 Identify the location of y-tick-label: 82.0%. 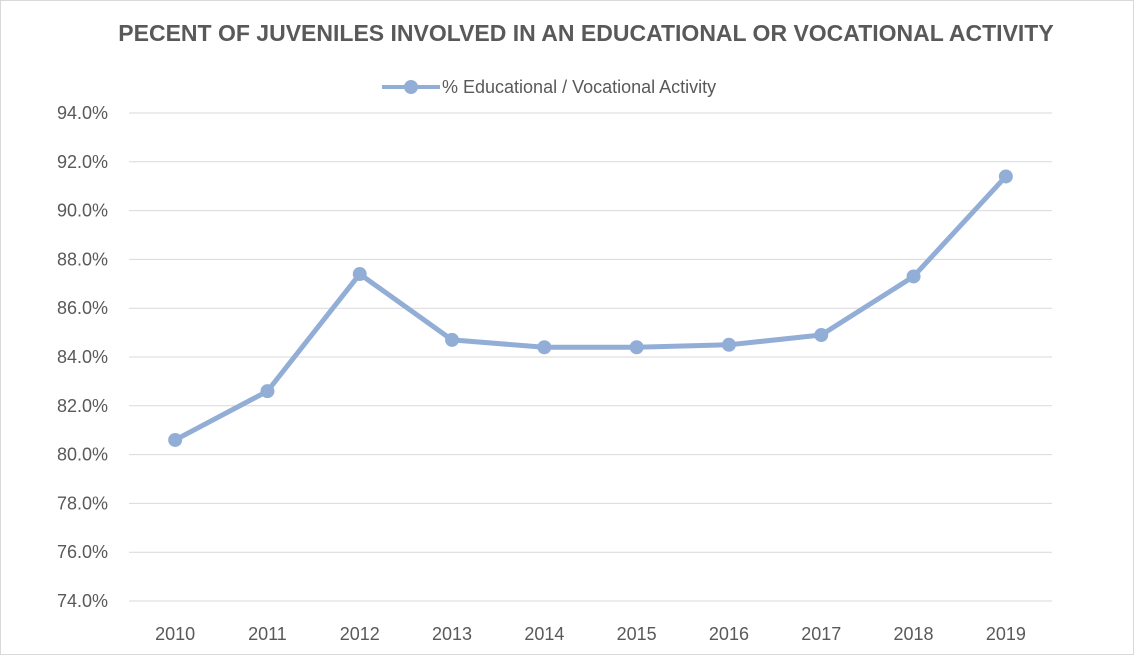
(82, 406).